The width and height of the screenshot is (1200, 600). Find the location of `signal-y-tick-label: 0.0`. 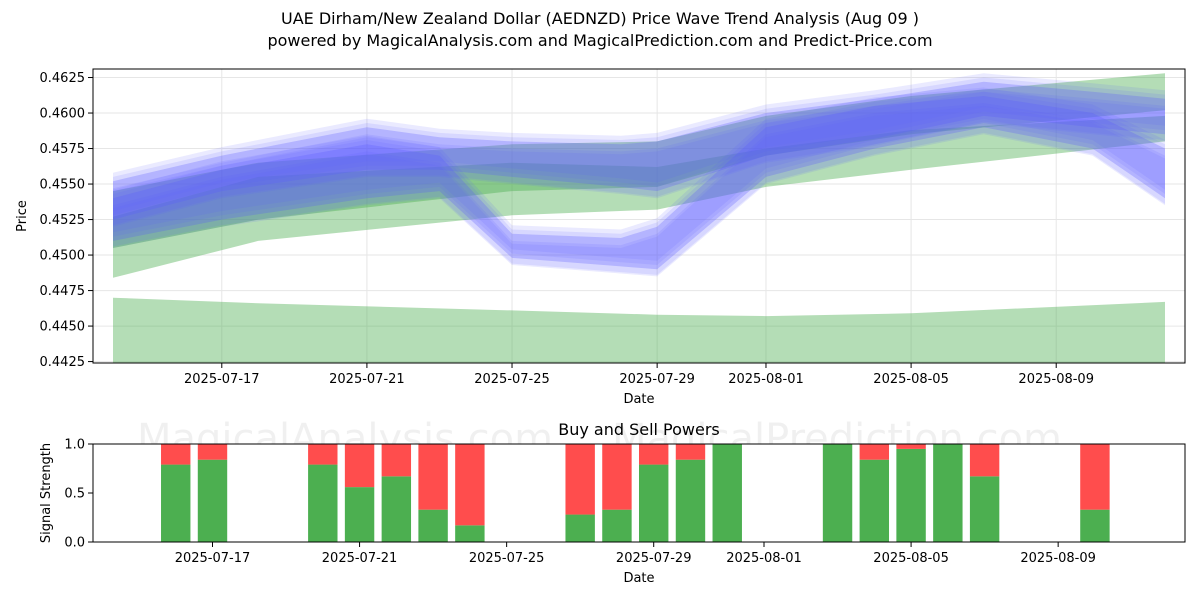

signal-y-tick-label: 0.0 is located at coordinates (74, 543).